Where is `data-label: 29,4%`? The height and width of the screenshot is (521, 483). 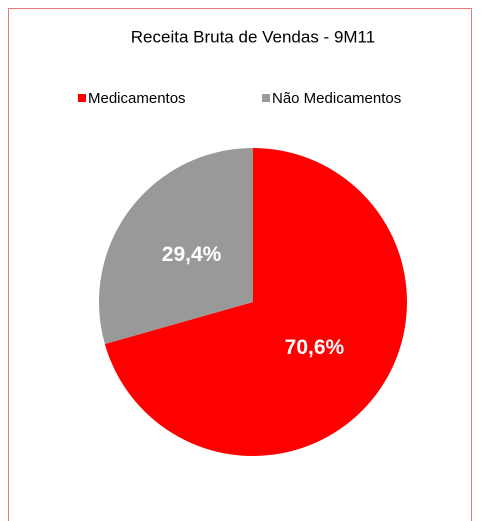
data-label: 29,4% is located at coordinates (192, 254).